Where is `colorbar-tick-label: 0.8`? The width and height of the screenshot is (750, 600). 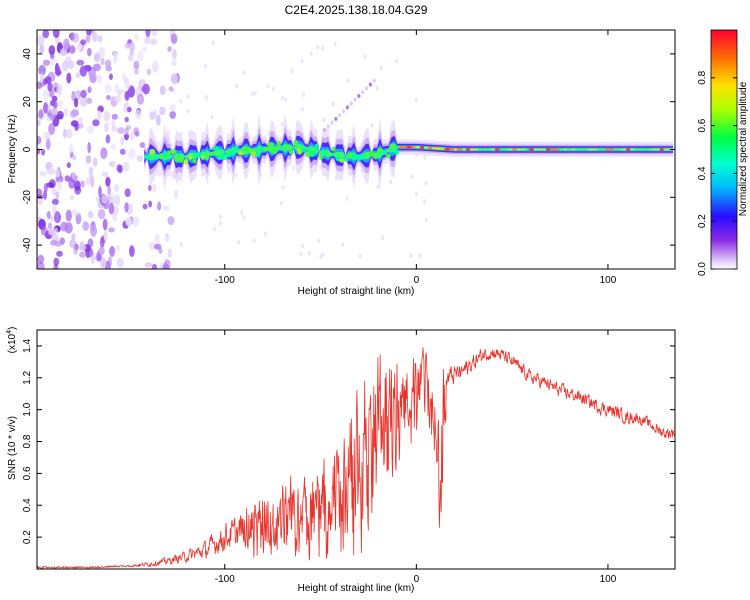
colorbar-tick-label: 0.8 is located at coordinates (702, 77).